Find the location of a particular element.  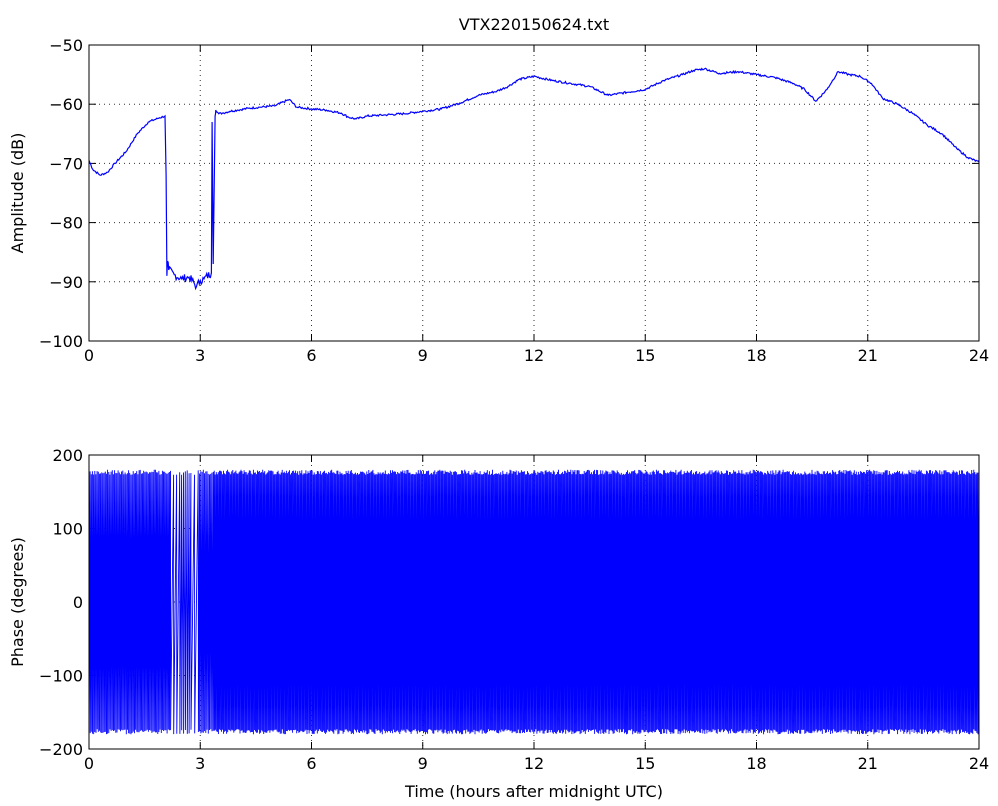

y-tick-label: −50 is located at coordinates (66, 45).